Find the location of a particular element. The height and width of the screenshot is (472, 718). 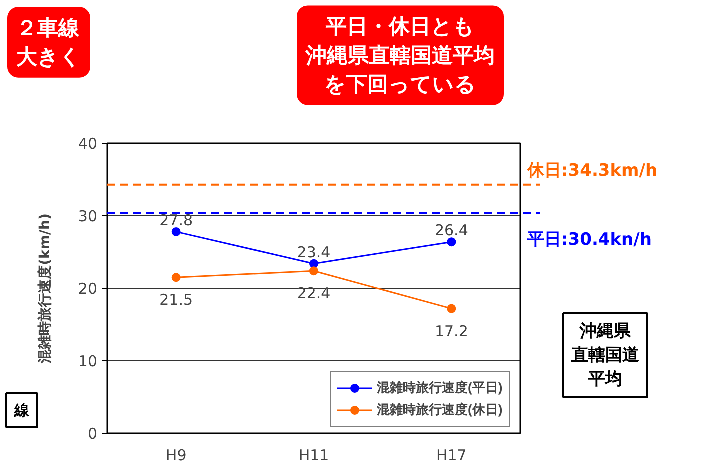

text: 線 is located at coordinates (22, 411).